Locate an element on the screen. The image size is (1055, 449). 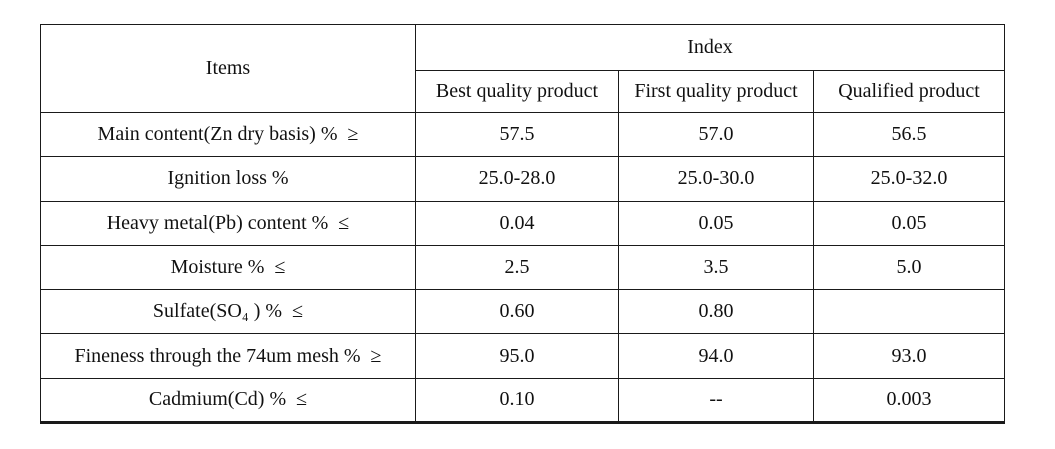
item-cell: Sulfate(SO₄ ) % ≤ is located at coordinates (228, 312).